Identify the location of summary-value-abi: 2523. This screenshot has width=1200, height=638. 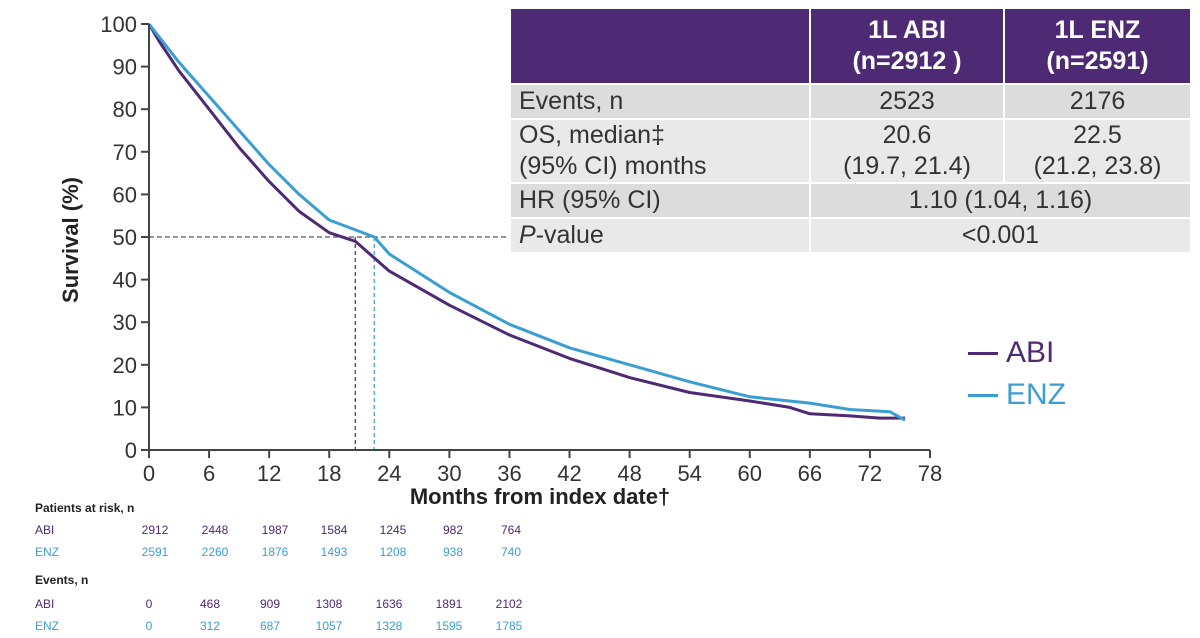
(907, 101).